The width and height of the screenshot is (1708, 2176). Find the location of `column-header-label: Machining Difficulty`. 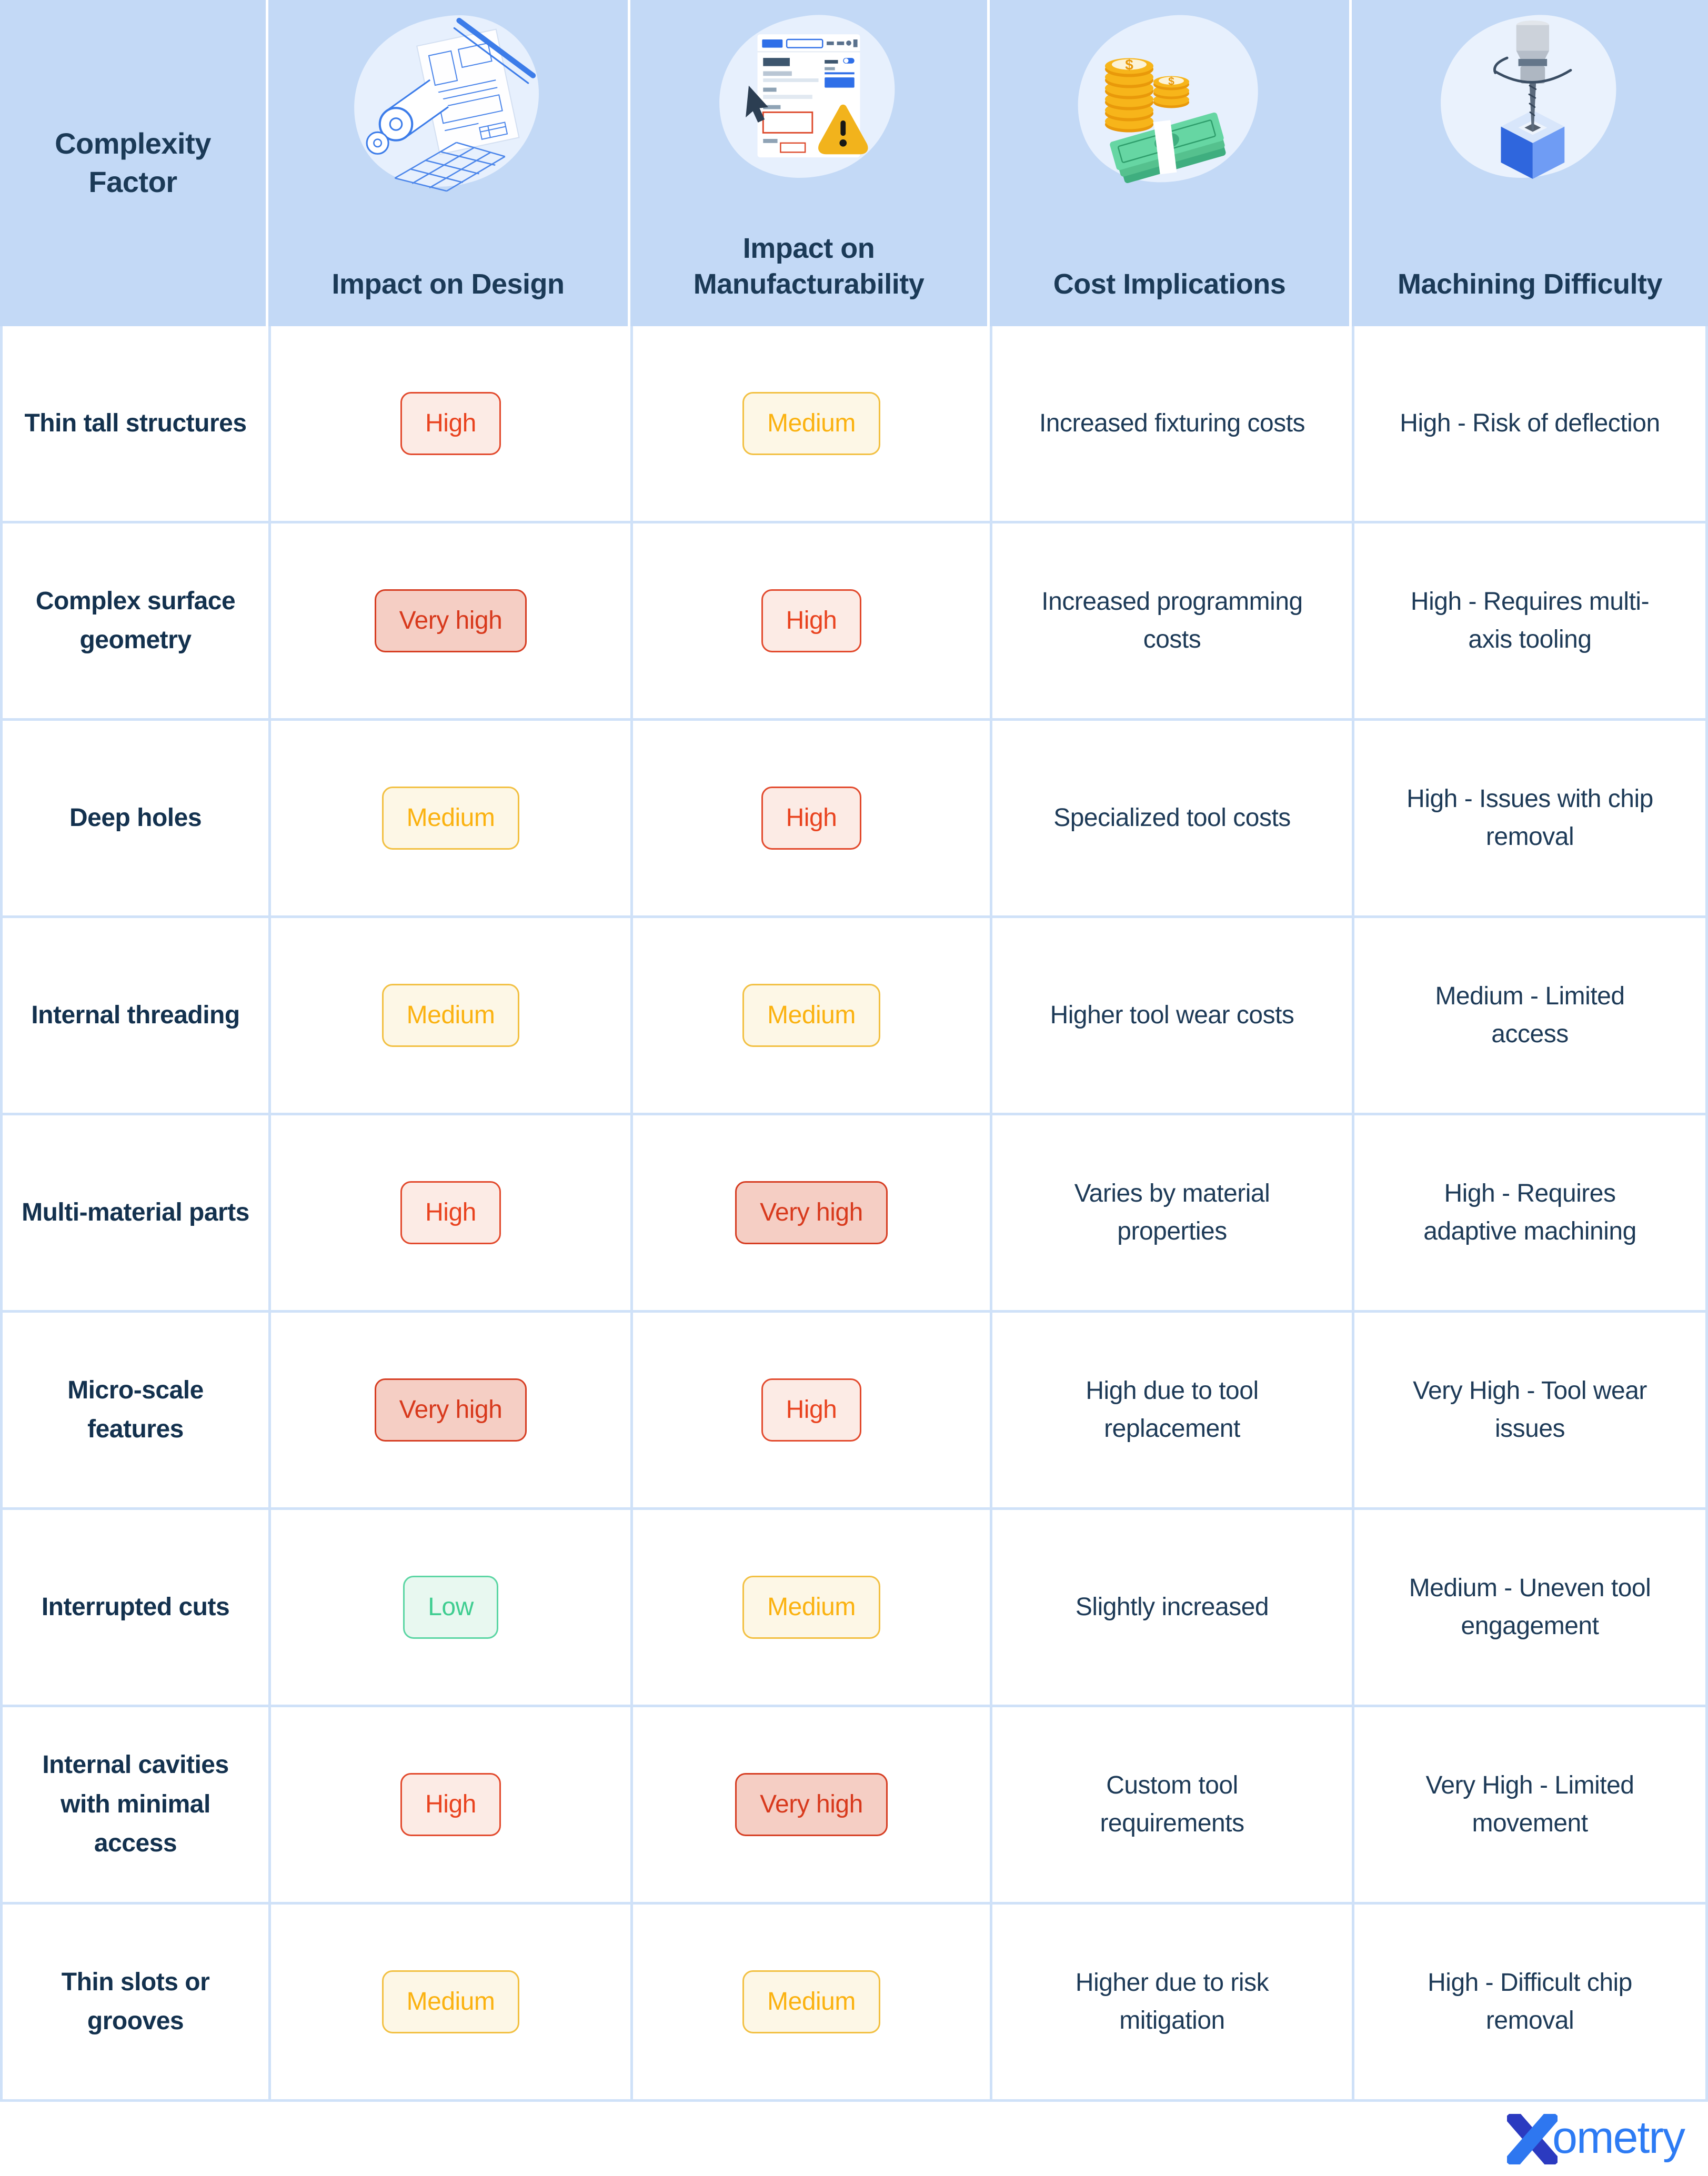

column-header-label: Machining Difficulty is located at coordinates (1530, 284).